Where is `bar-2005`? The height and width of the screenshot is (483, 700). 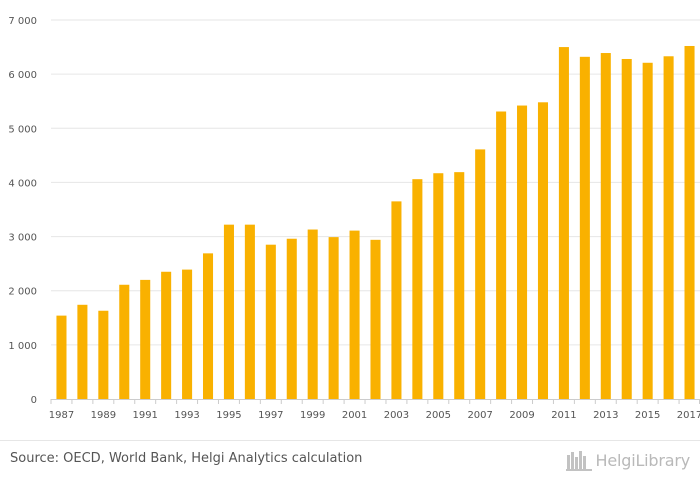
bar-2005 is located at coordinates (438, 286).